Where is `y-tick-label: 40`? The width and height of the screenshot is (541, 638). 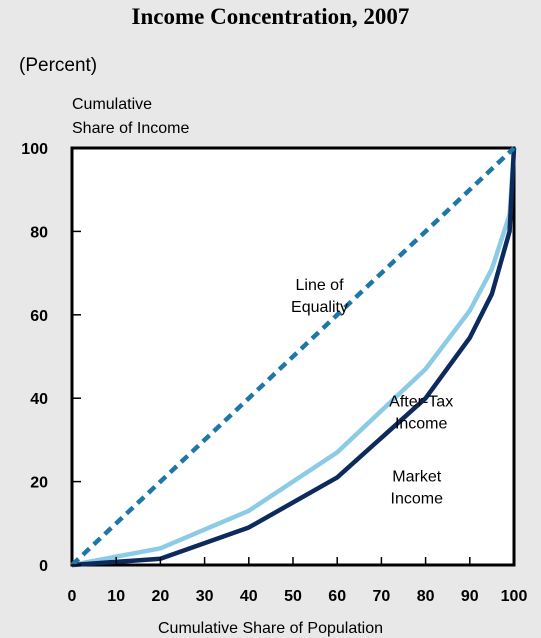 y-tick-label: 40 is located at coordinates (39, 399).